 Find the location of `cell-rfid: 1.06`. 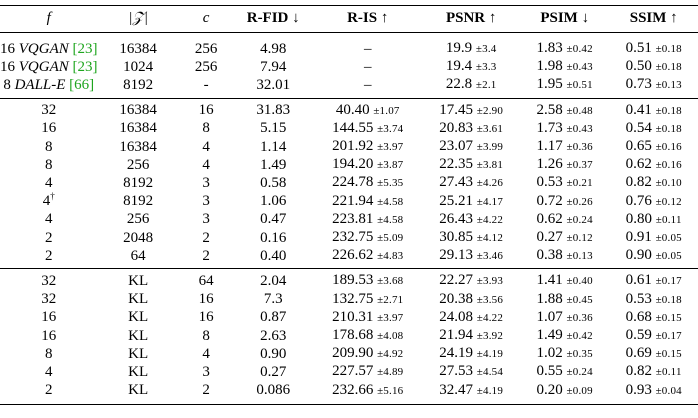

cell-rfid: 1.06 is located at coordinates (273, 201).